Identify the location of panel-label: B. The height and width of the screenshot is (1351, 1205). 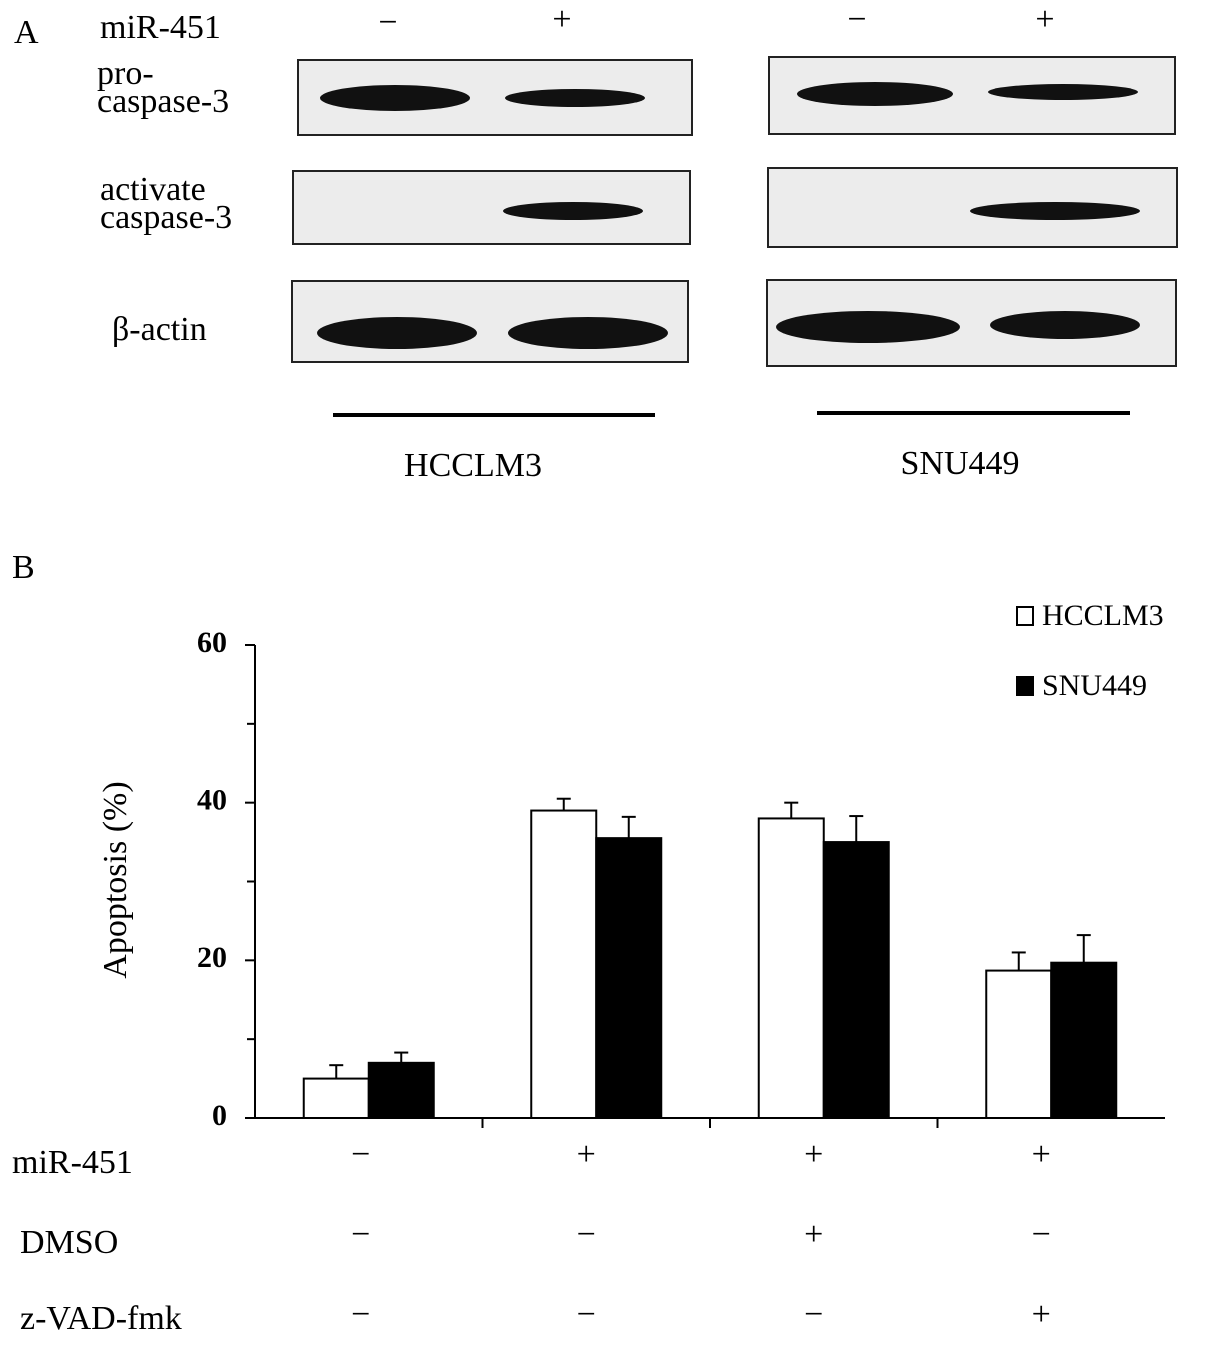
(23, 567).